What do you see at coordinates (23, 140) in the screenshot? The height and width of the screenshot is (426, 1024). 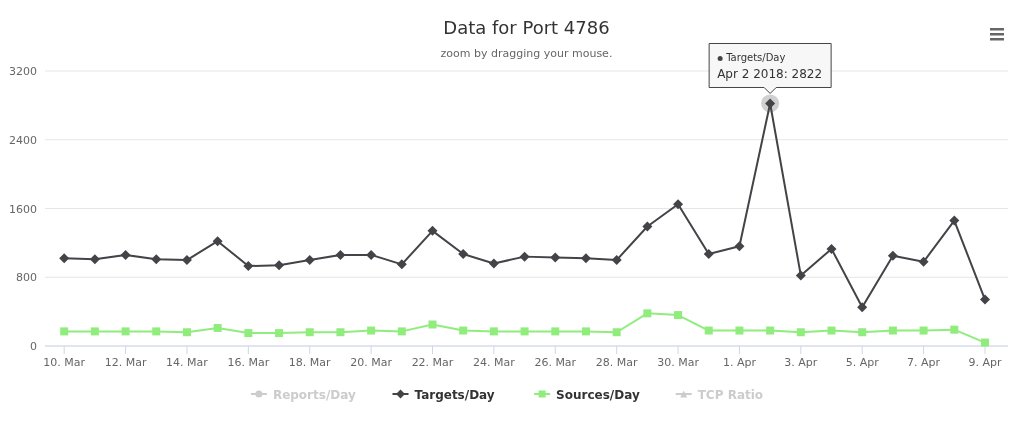 I see `y-tick-label: 2400` at bounding box center [23, 140].